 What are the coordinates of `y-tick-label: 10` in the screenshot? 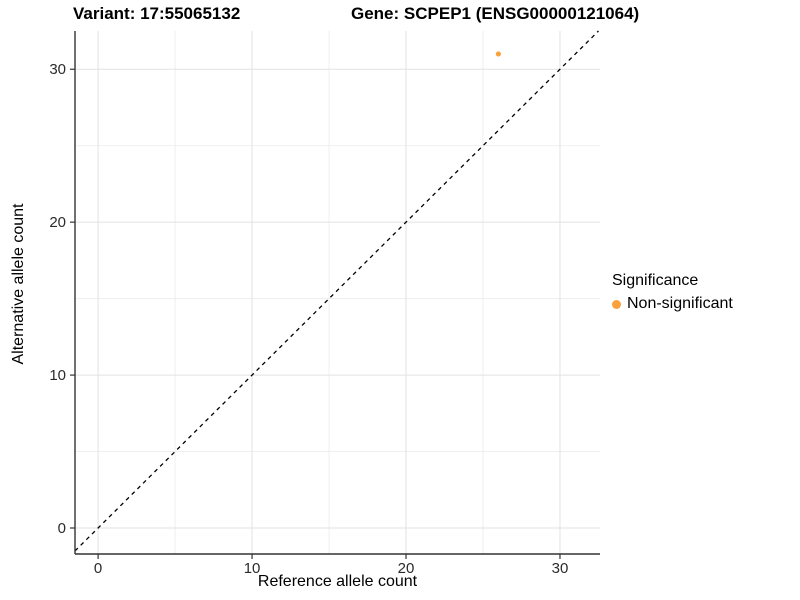 It's located at (57, 375).